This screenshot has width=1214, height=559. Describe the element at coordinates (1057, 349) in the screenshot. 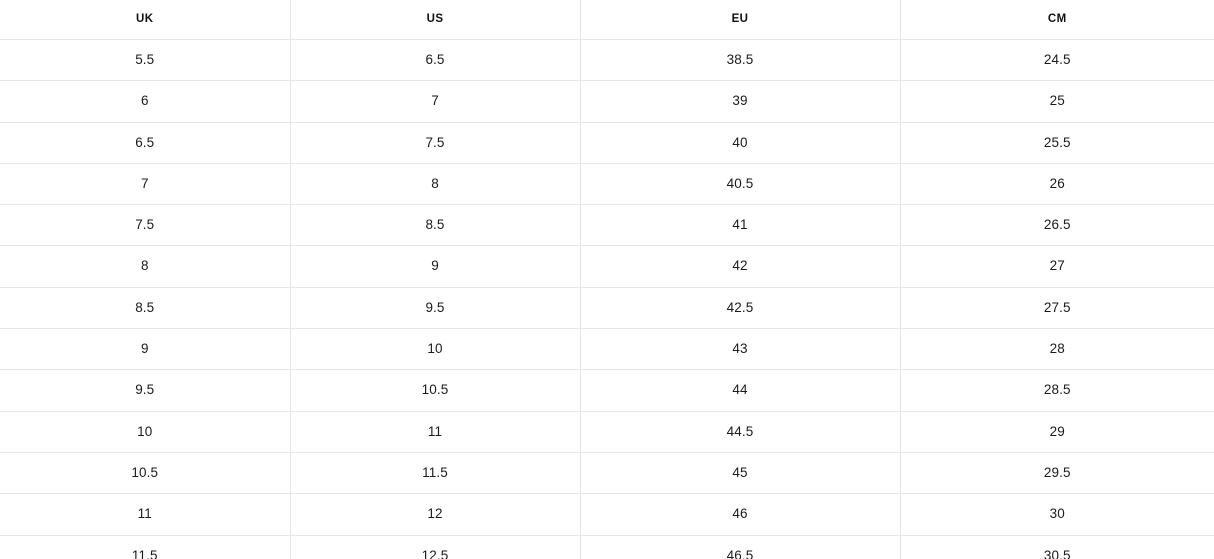

I see `cell-cm: 28` at that location.